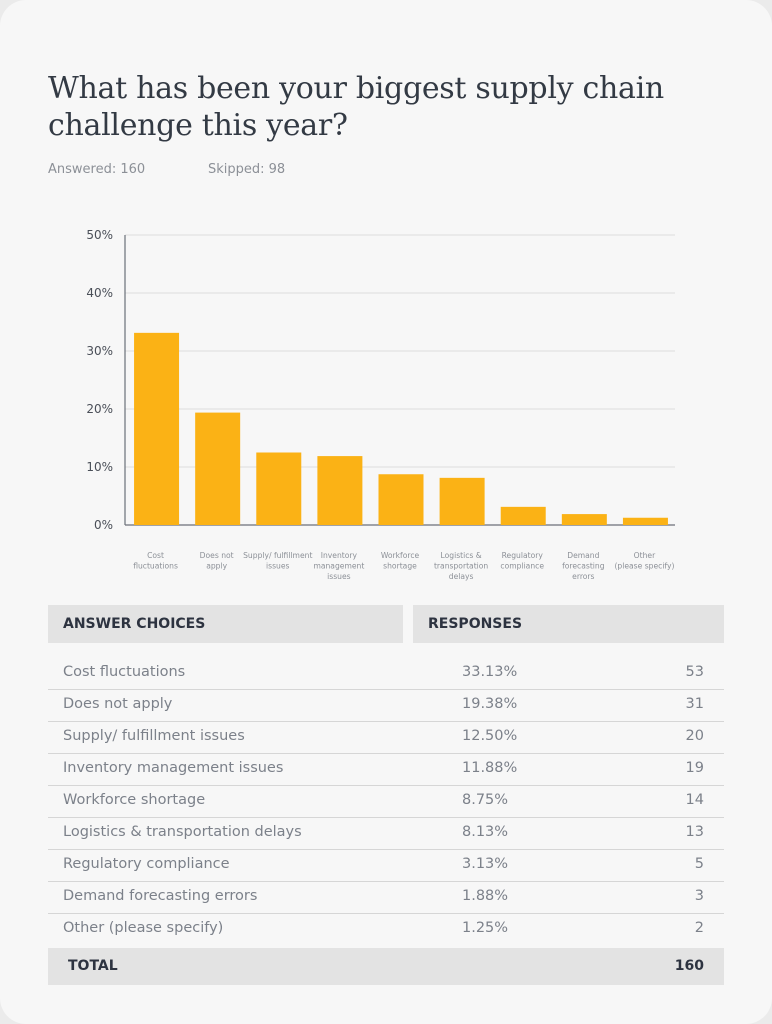 The width and height of the screenshot is (772, 1024). What do you see at coordinates (386, 966) in the screenshot?
I see `total-row: TOTAL 160` at bounding box center [386, 966].